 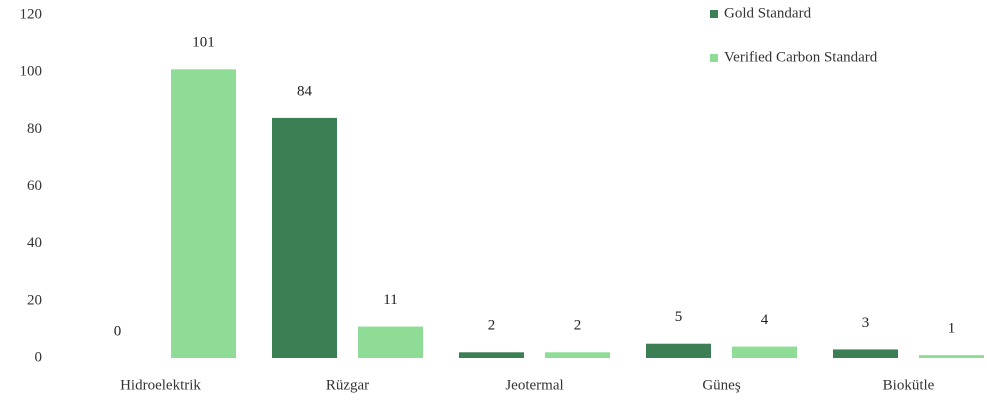 I want to click on x-tick-label: Jeotermal, so click(x=534, y=385).